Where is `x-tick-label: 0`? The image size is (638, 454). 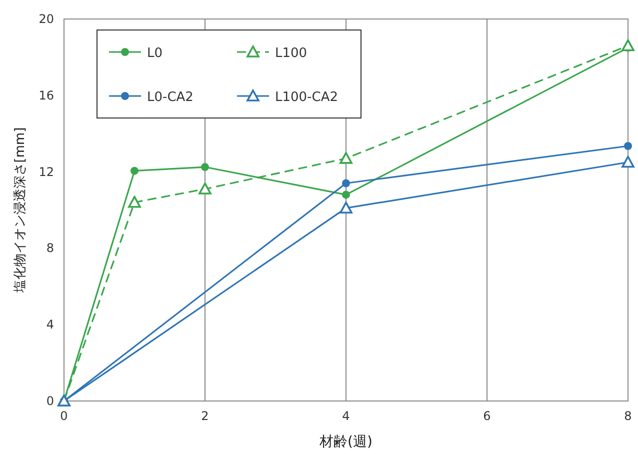
x-tick-label: 0 is located at coordinates (64, 416).